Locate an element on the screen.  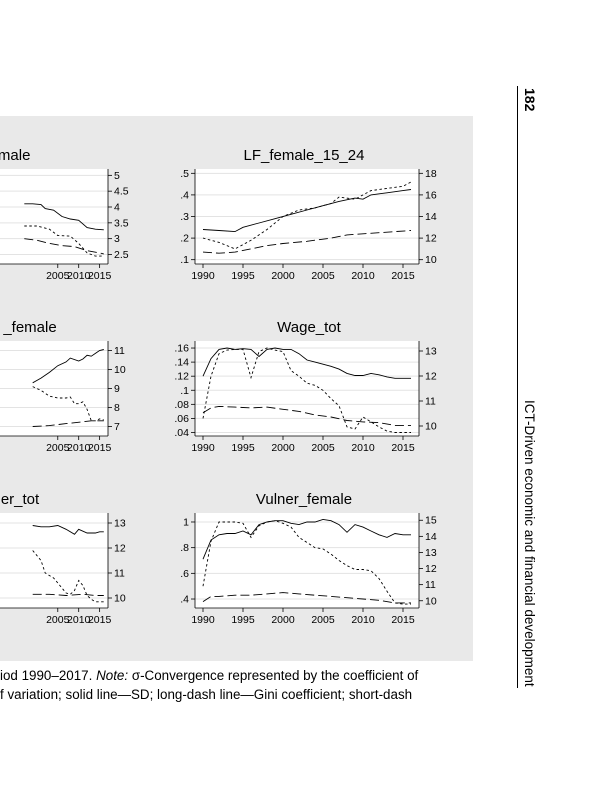
caption-note-label: Note: is located at coordinates (112, 675).